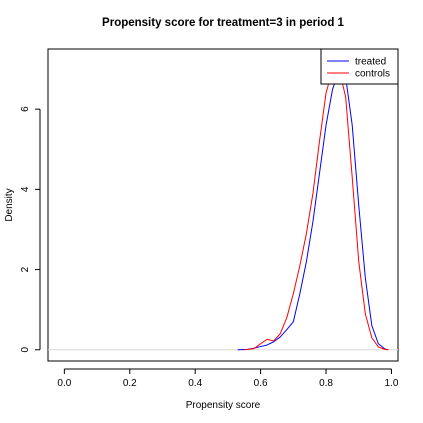  I want to click on legend-label-controls: controls, so click(372, 74).